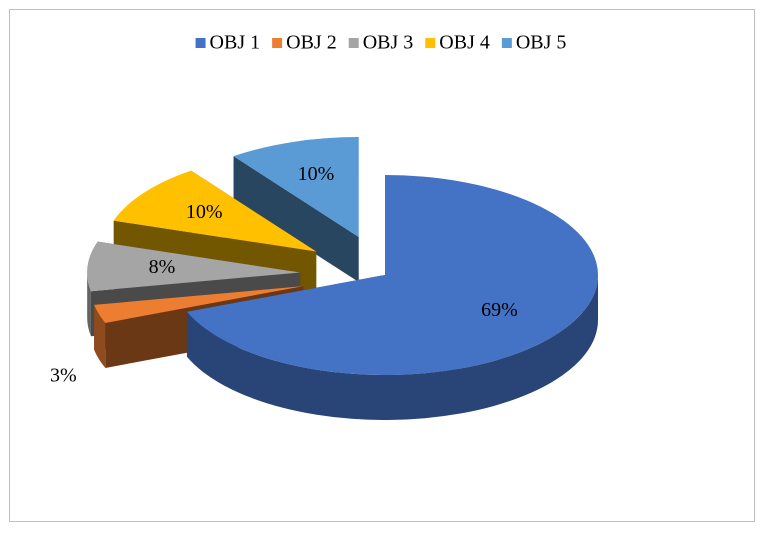  Describe the element at coordinates (388, 43) in the screenshot. I see `legend-label: OBJ 3` at that location.